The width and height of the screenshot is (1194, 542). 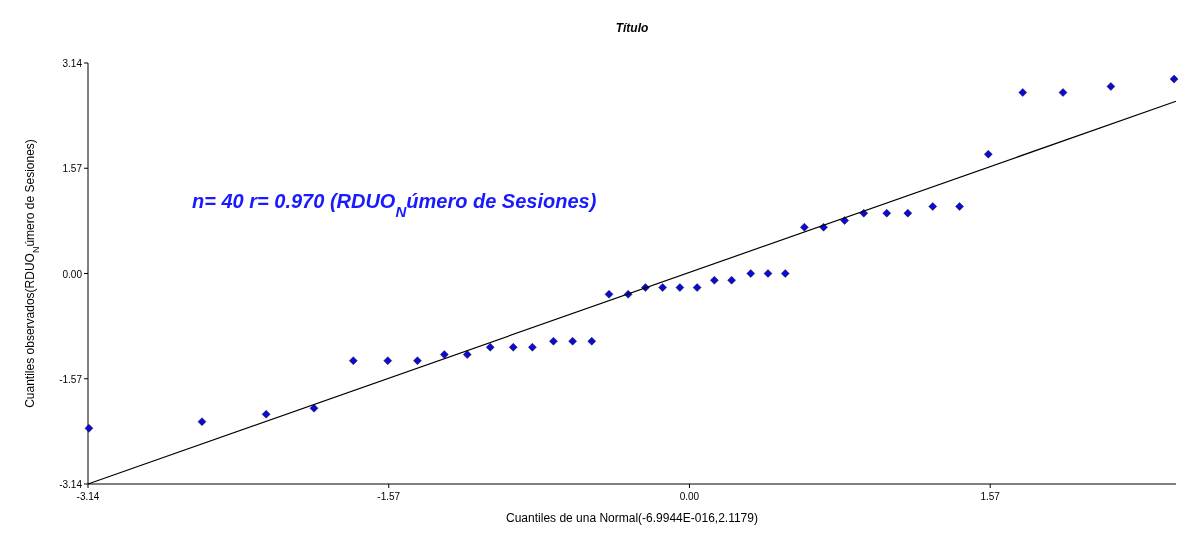 I want to click on x-tick-label: 1.57, so click(x=990, y=496).